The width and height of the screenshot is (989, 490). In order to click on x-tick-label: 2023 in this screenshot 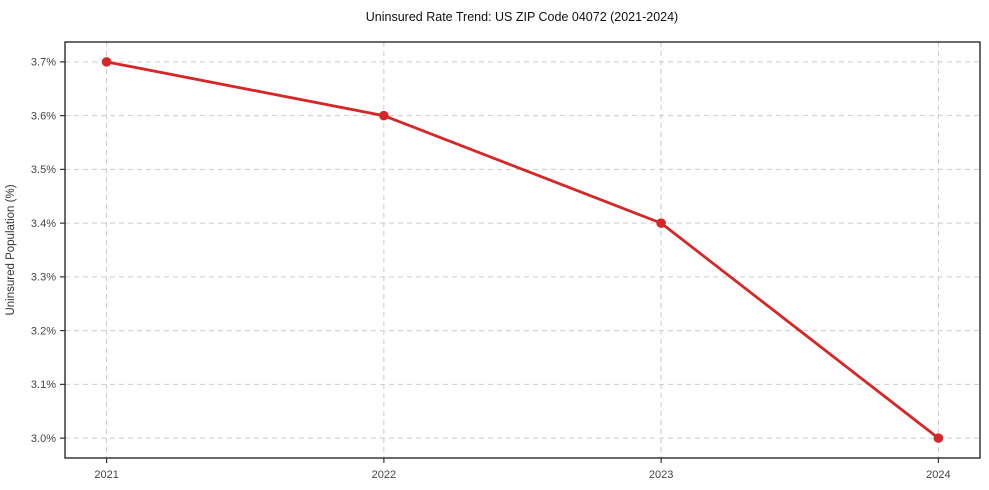, I will do `click(661, 475)`.